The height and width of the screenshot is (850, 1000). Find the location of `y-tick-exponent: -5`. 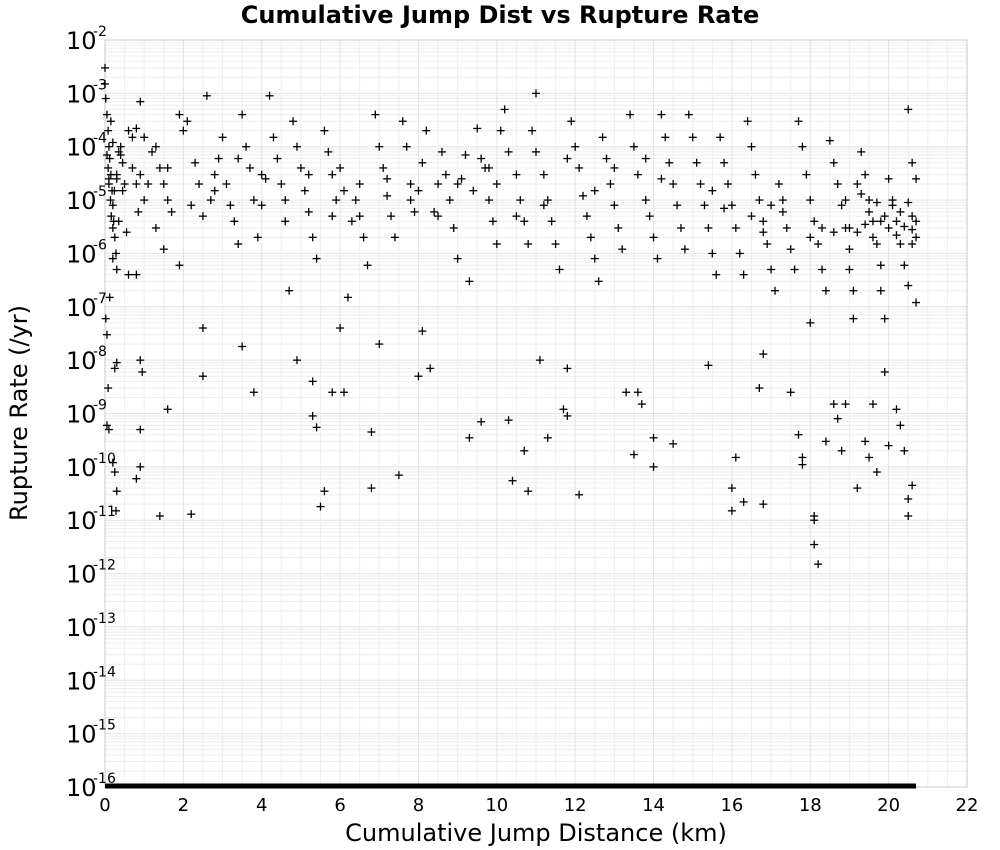

y-tick-exponent: -5 is located at coordinates (100, 192).